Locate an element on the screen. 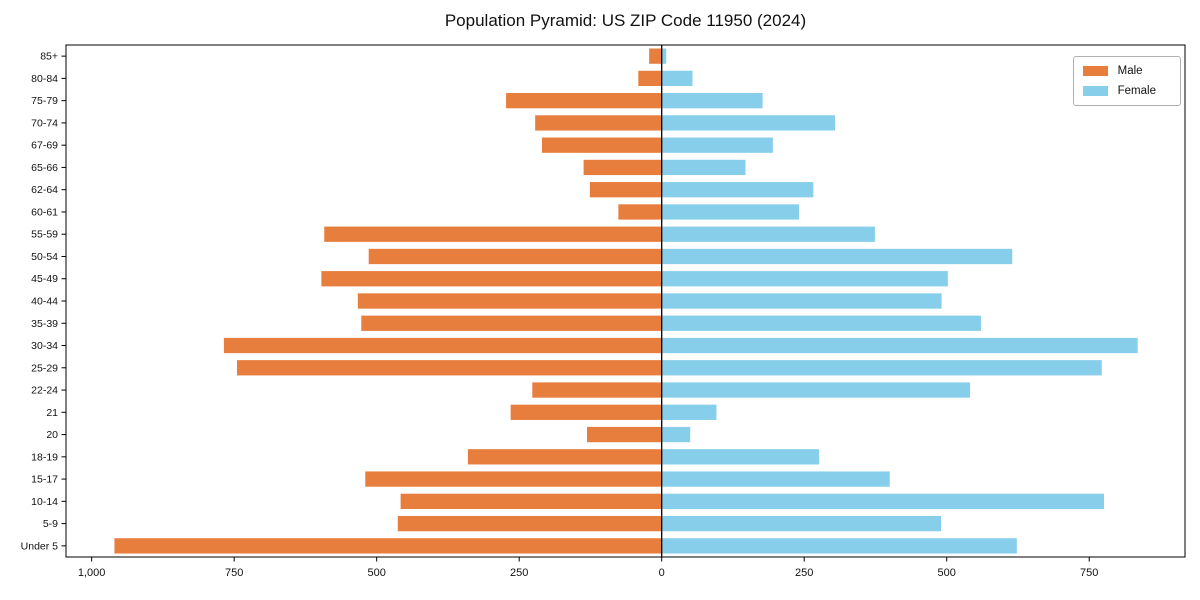 This screenshot has width=1200, height=600. y-tick-label: 62-64 is located at coordinates (44, 190).